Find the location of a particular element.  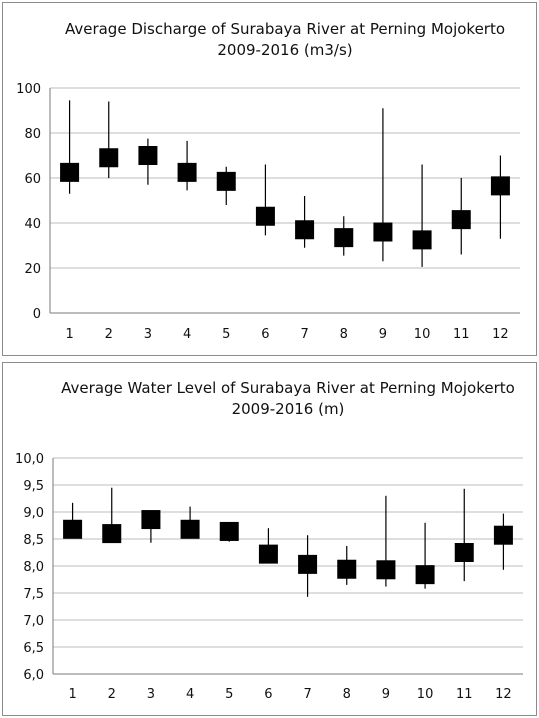

y-tick-label: 8,5 is located at coordinates (33, 540).